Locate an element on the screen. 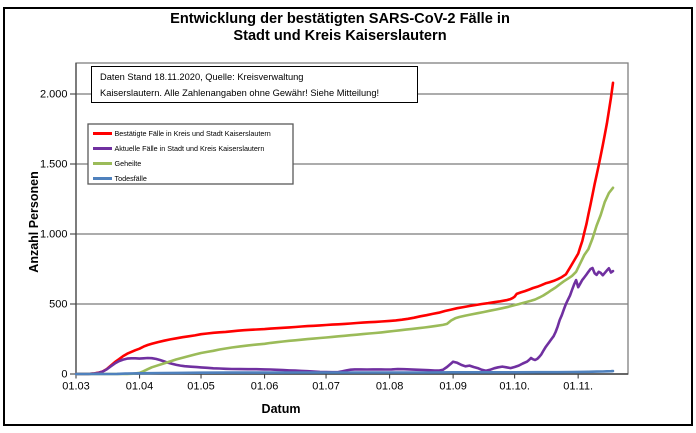 This screenshot has width=696, height=433. series-line-todesfaelle is located at coordinates (344, 372).